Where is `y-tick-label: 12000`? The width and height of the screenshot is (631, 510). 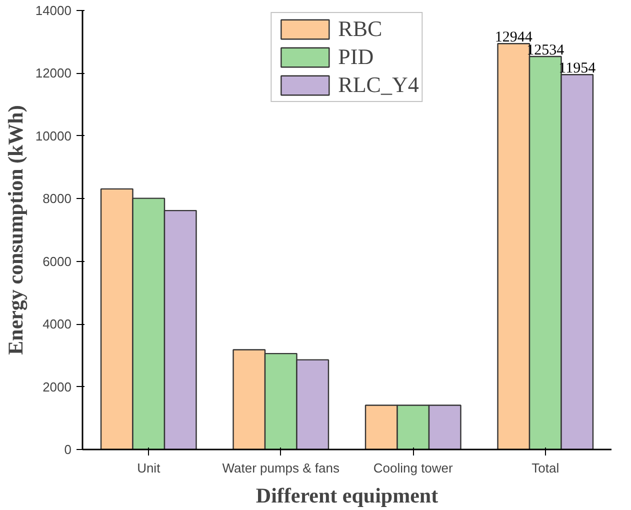 y-tick-label: 12000 is located at coordinates (53, 73).